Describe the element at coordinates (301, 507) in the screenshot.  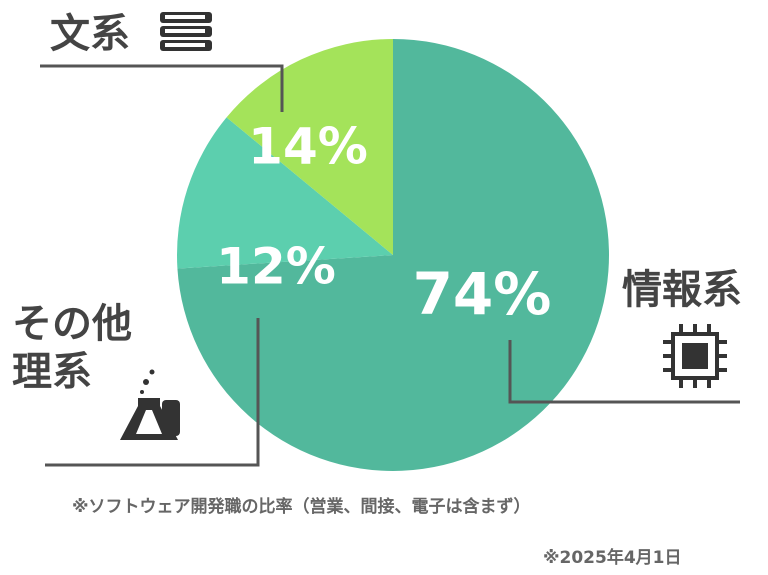
I see `note: ※ソフトウェア開発職の比率（営業、間接、電子は含まず）` at that location.